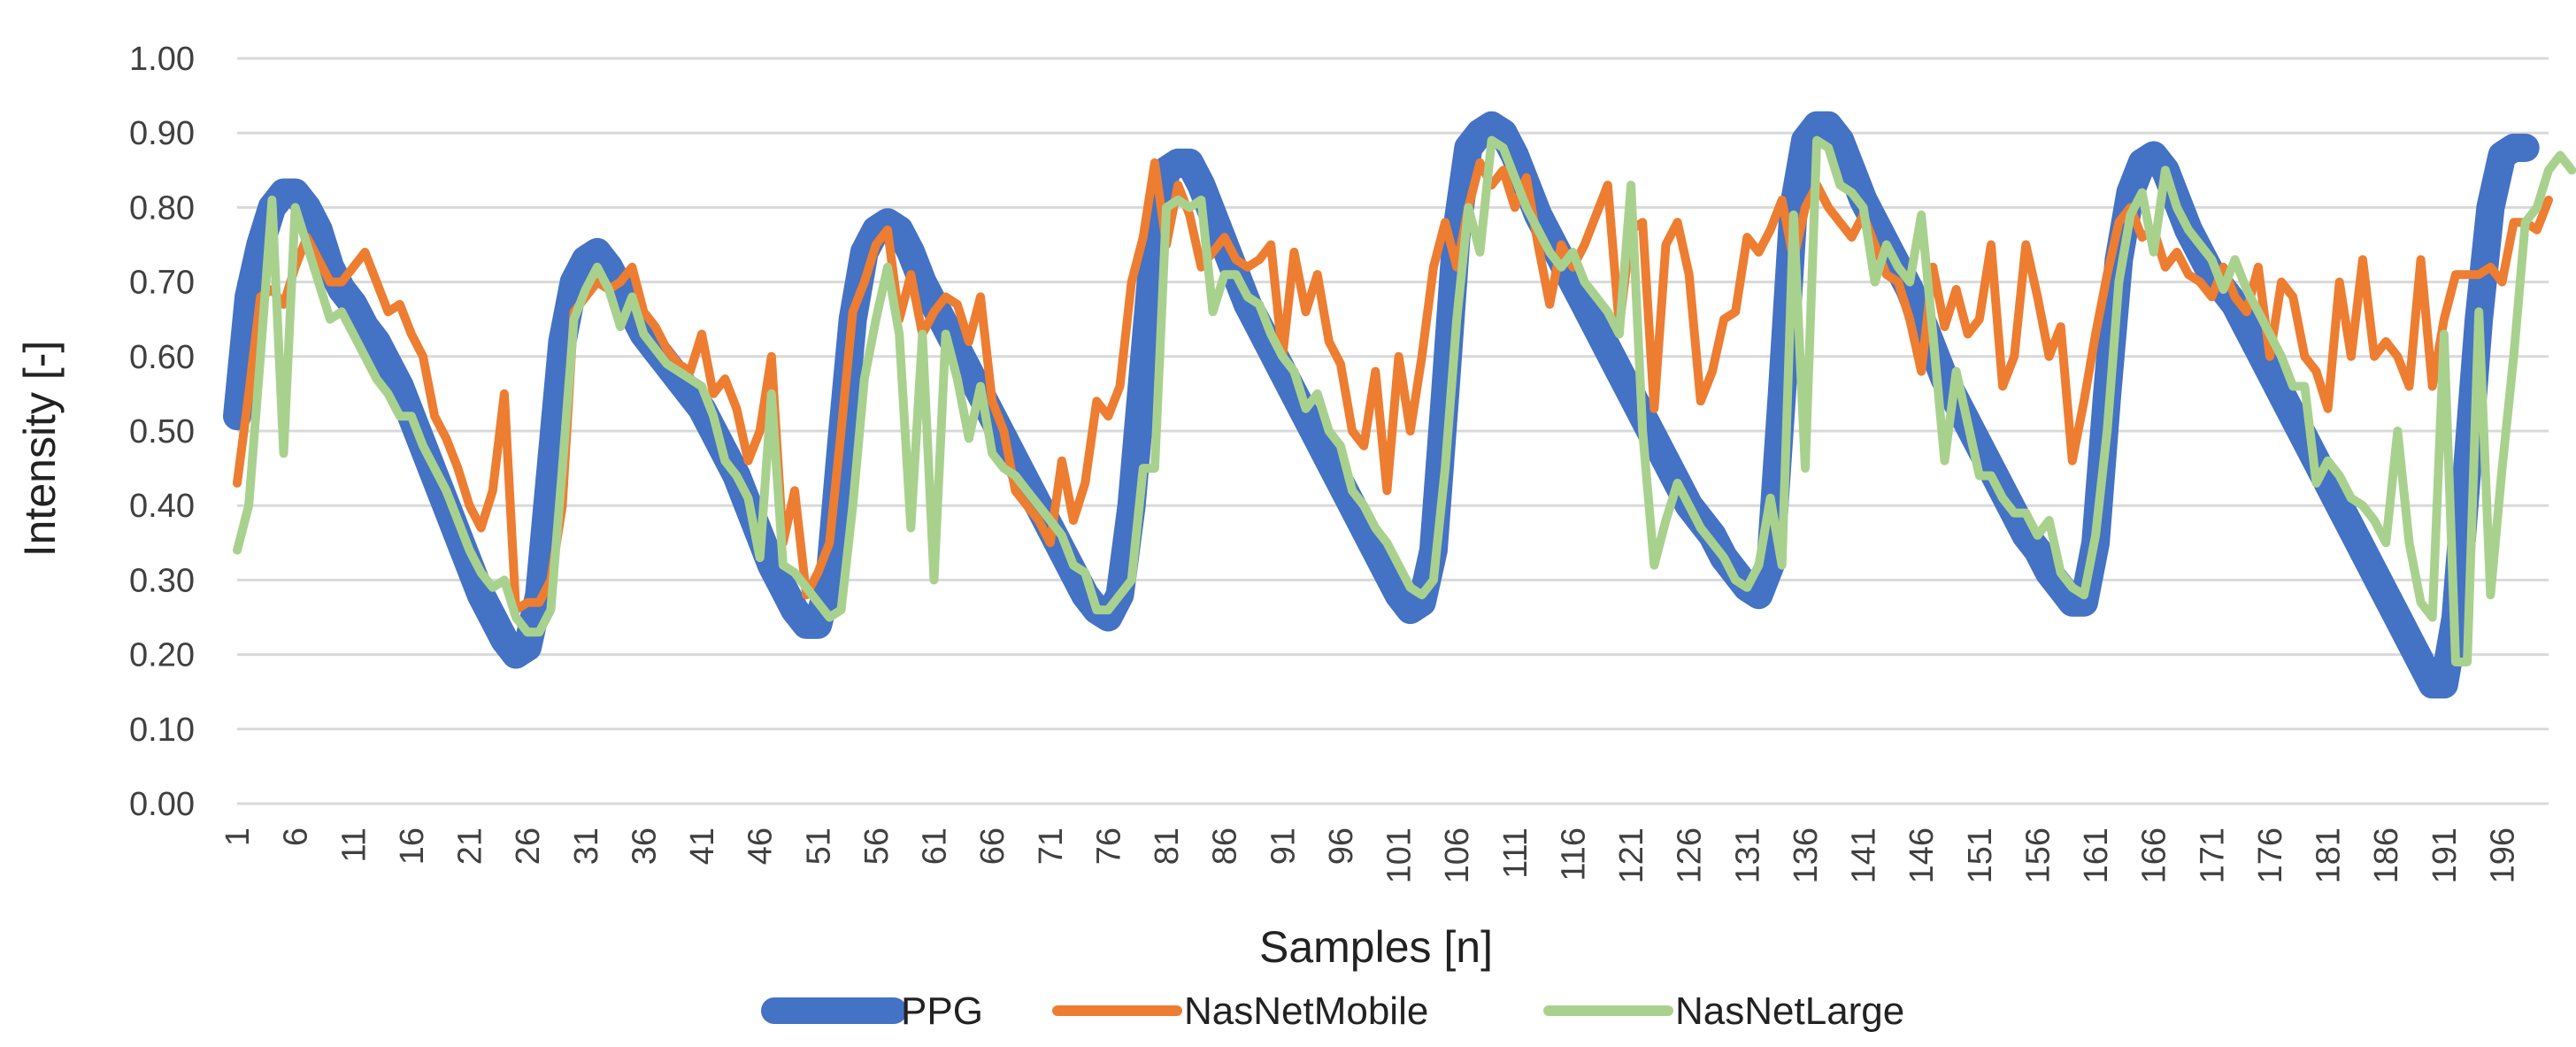 This screenshot has width=2576, height=1047. I want to click on x-tick-label: 61, so click(935, 847).